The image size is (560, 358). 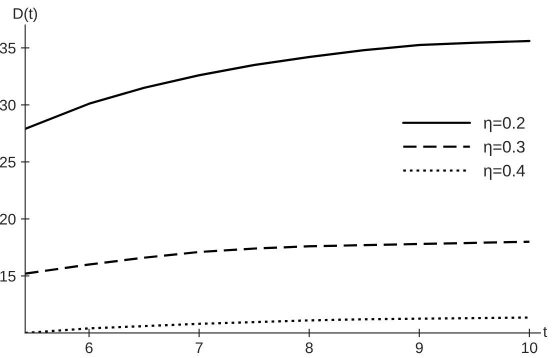 What do you see at coordinates (419, 348) in the screenshot?
I see `x-tick-label: 9` at bounding box center [419, 348].